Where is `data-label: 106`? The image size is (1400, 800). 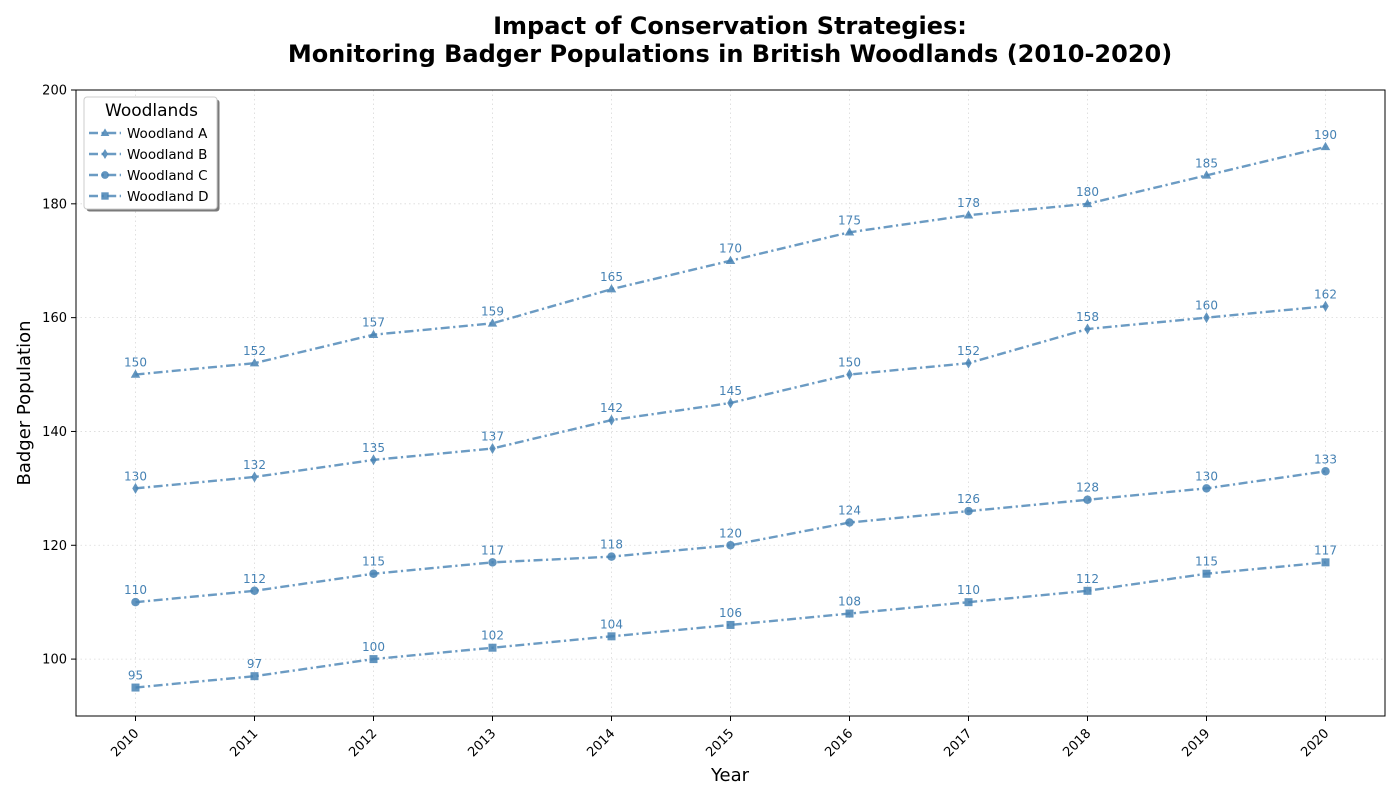
data-label: 106 is located at coordinates (730, 613).